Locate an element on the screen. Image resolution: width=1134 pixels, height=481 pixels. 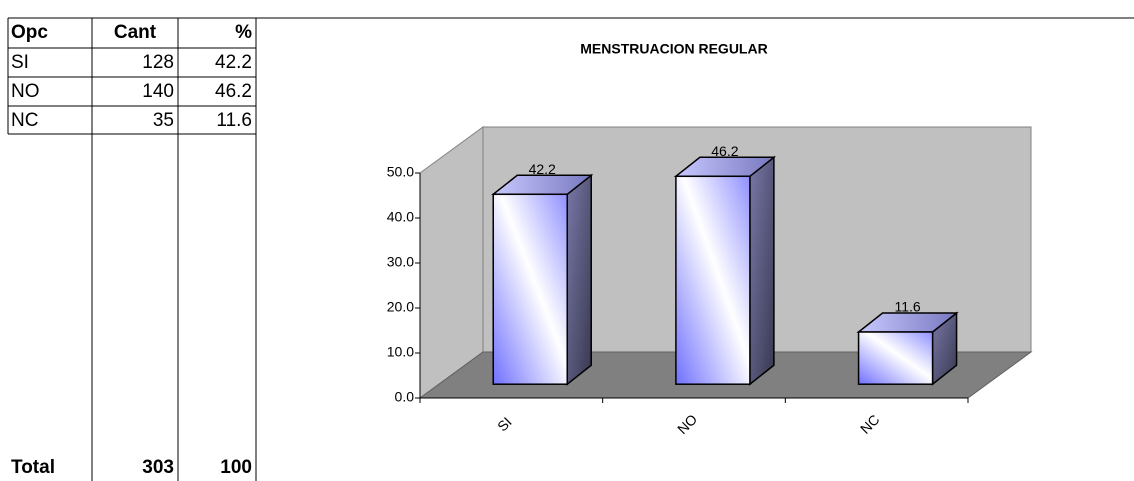
y-tick-label: 50.0 is located at coordinates (400, 172).